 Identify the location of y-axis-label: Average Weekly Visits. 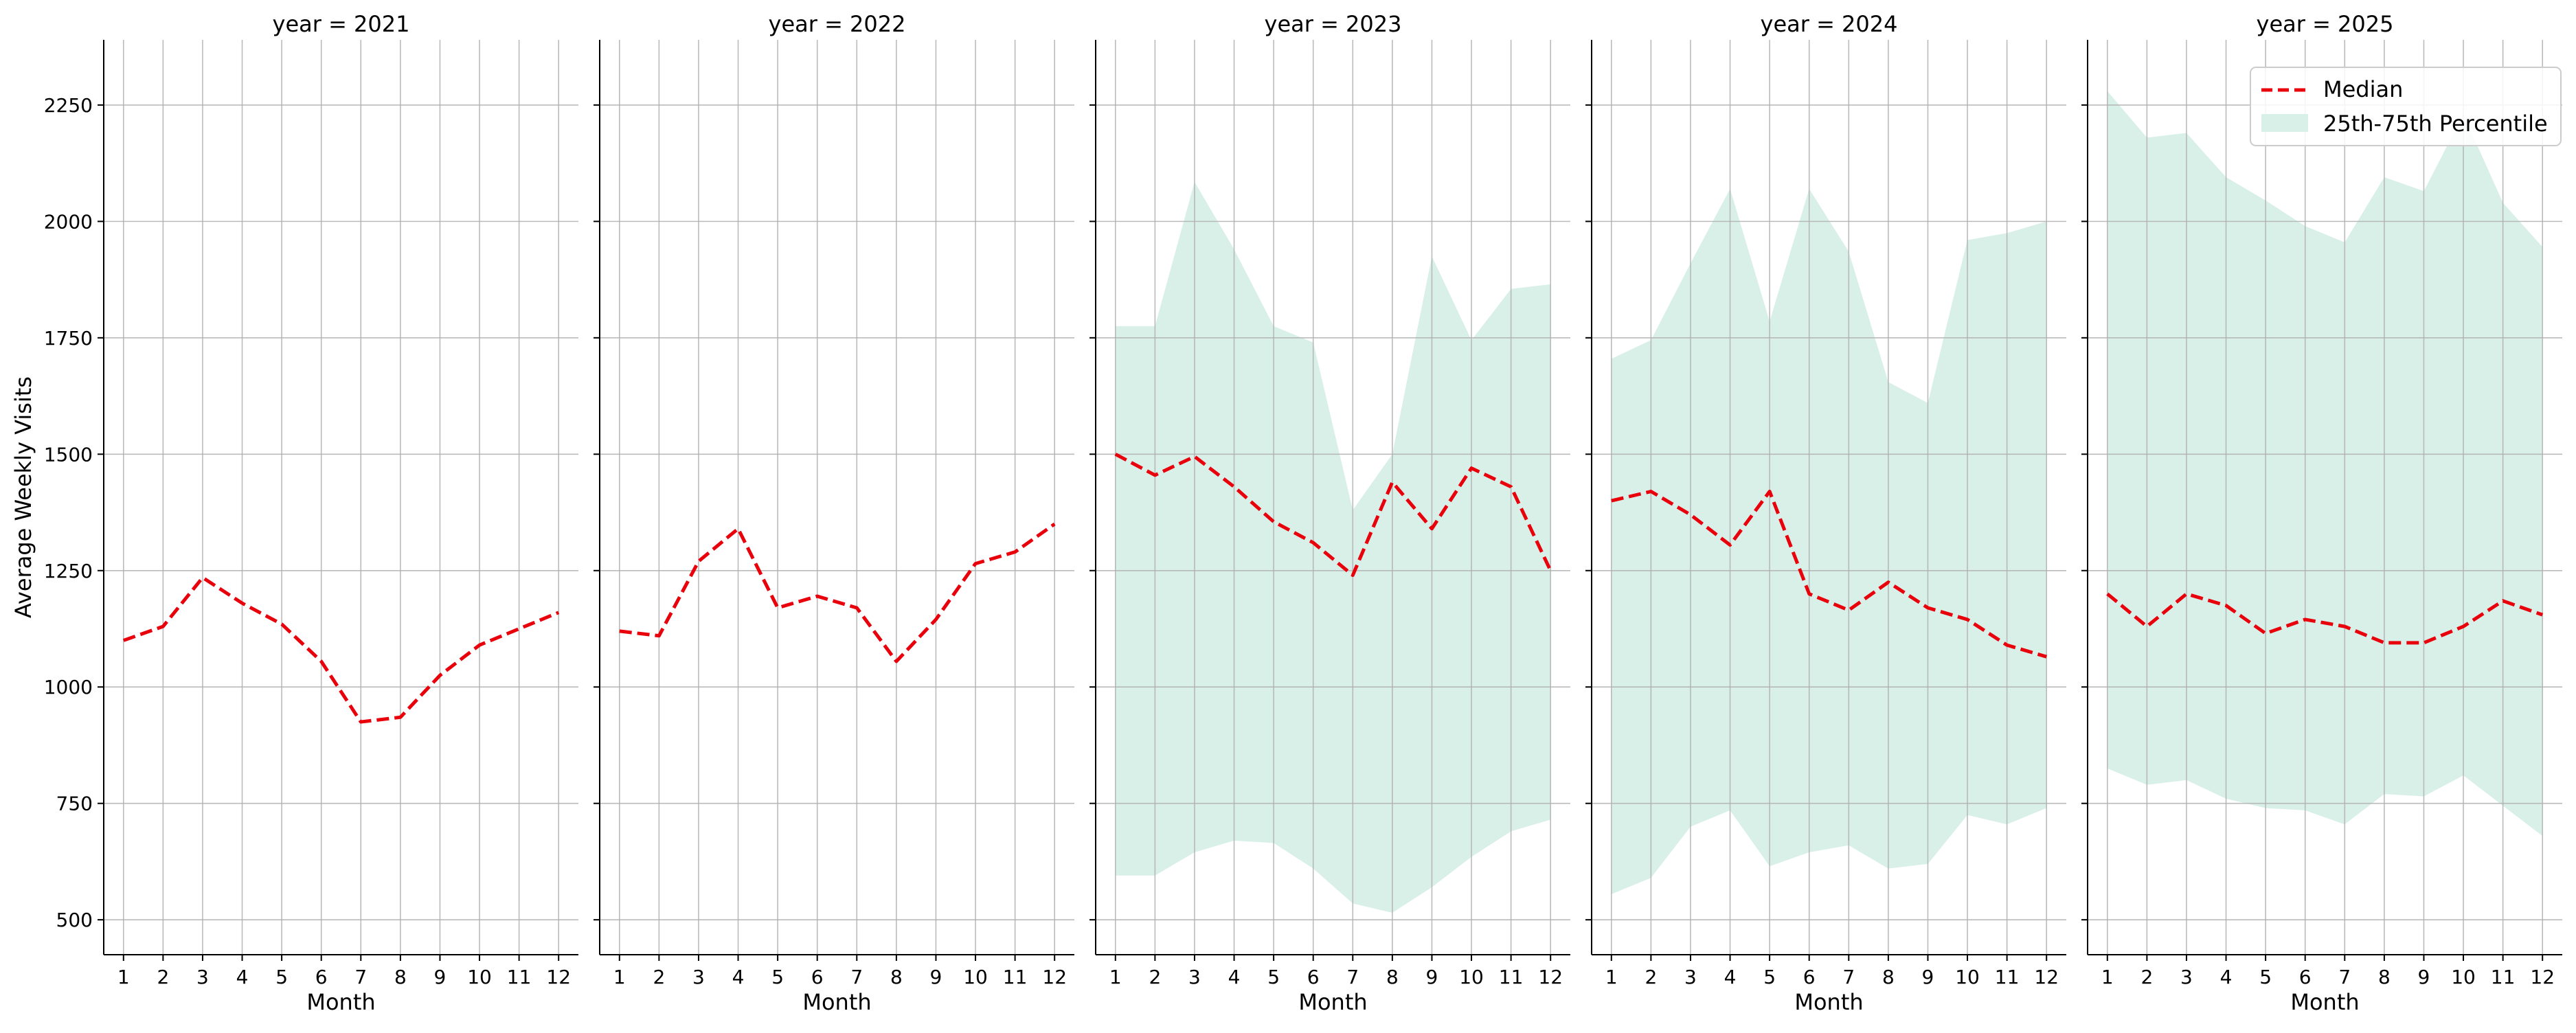
(23, 497).